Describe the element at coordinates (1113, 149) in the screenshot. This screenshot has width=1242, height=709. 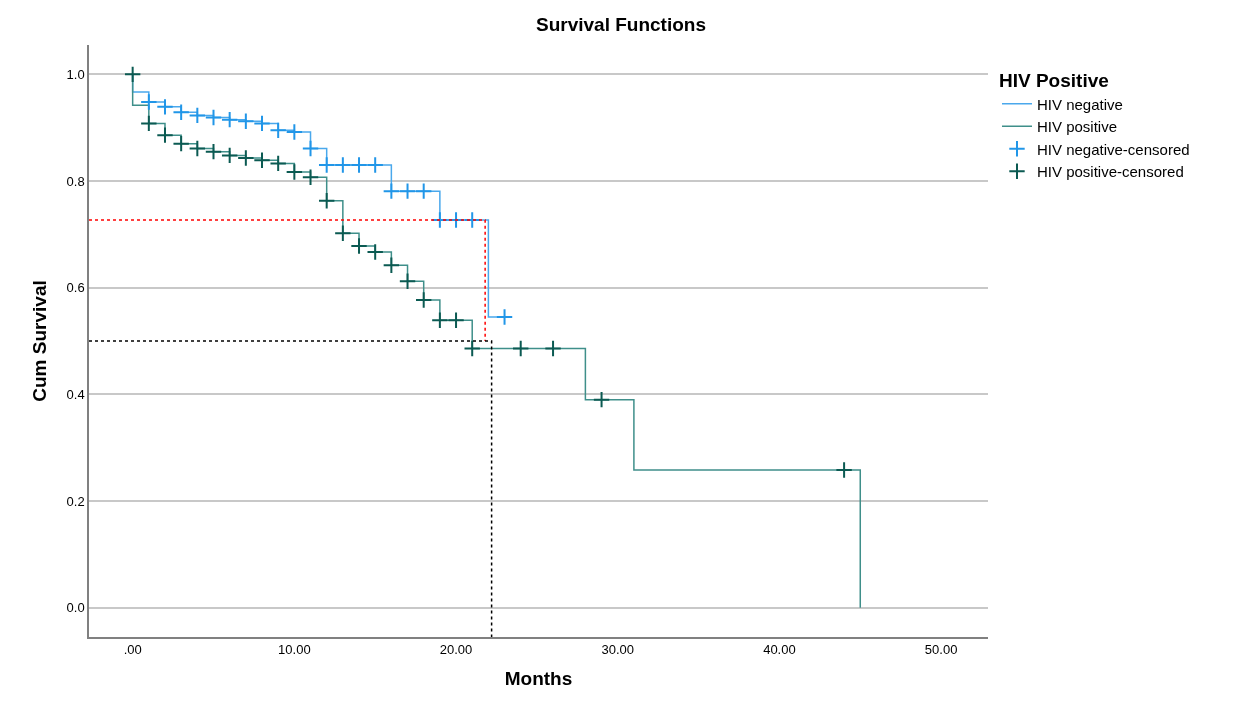
I see `legend-label: HIV negative-censored` at that location.